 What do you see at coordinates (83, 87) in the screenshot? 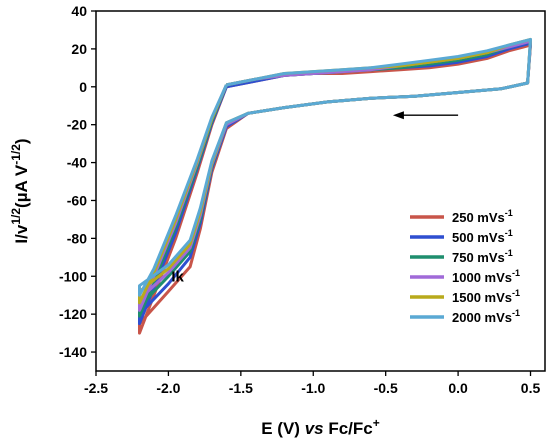
I see `y-tick-label: 0` at bounding box center [83, 87].